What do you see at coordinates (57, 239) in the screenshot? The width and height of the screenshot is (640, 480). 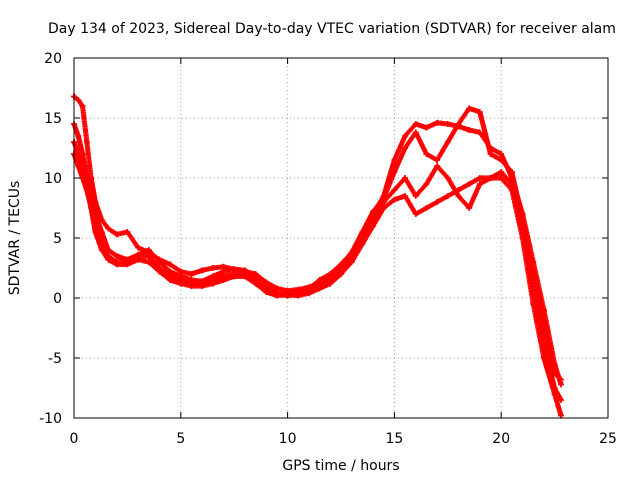 I see `y-tick-label: 5` at bounding box center [57, 239].